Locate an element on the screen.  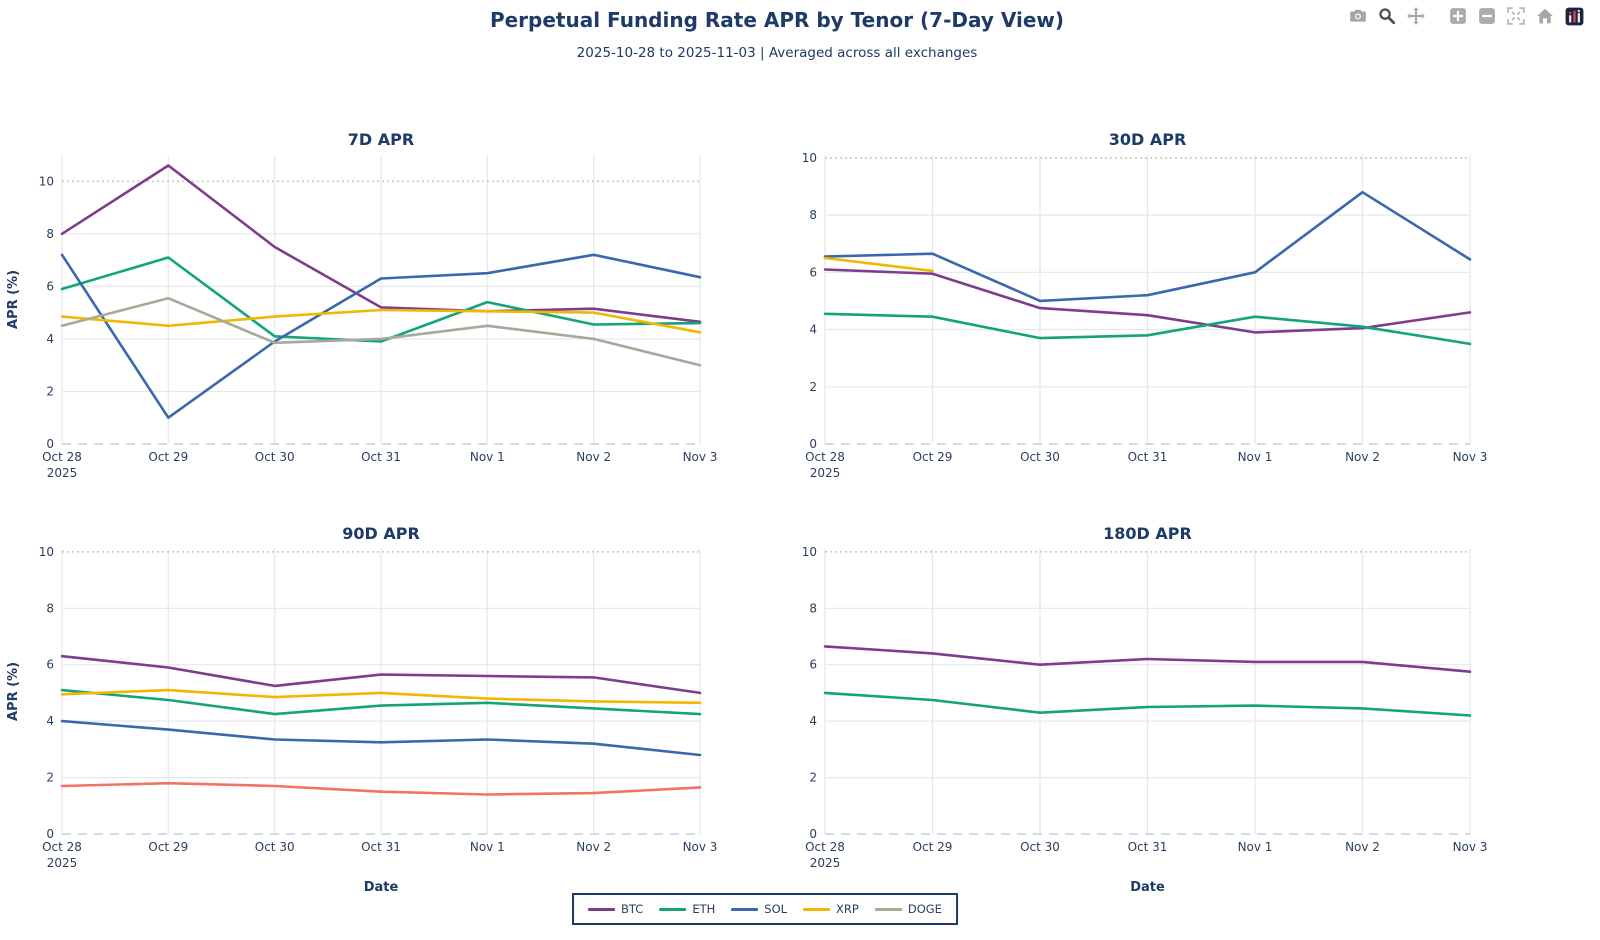
legend-label: ETH is located at coordinates (704, 909).